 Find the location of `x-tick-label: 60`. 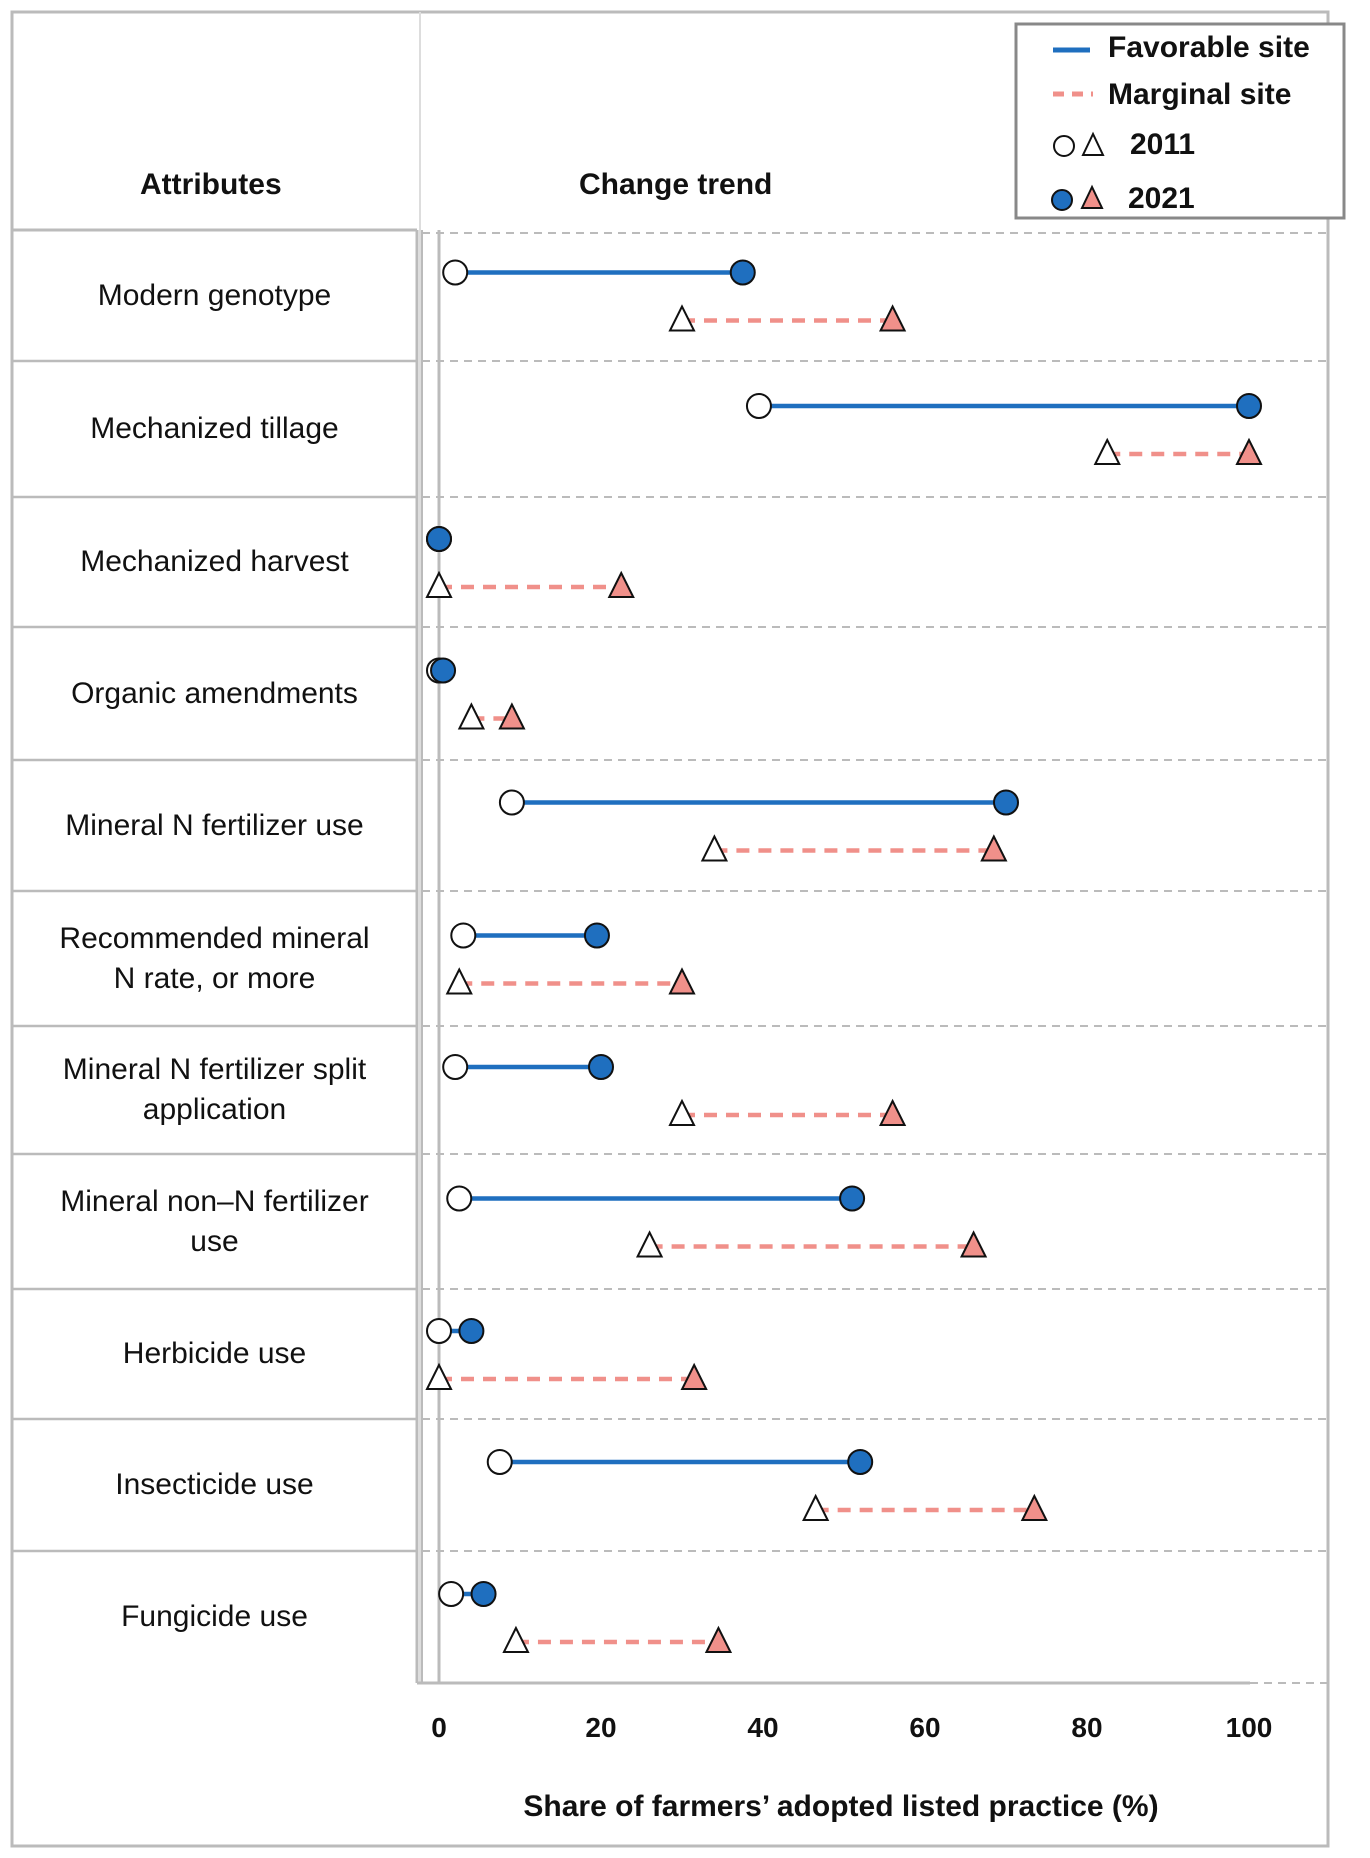

x-tick-label: 60 is located at coordinates (924, 1727).